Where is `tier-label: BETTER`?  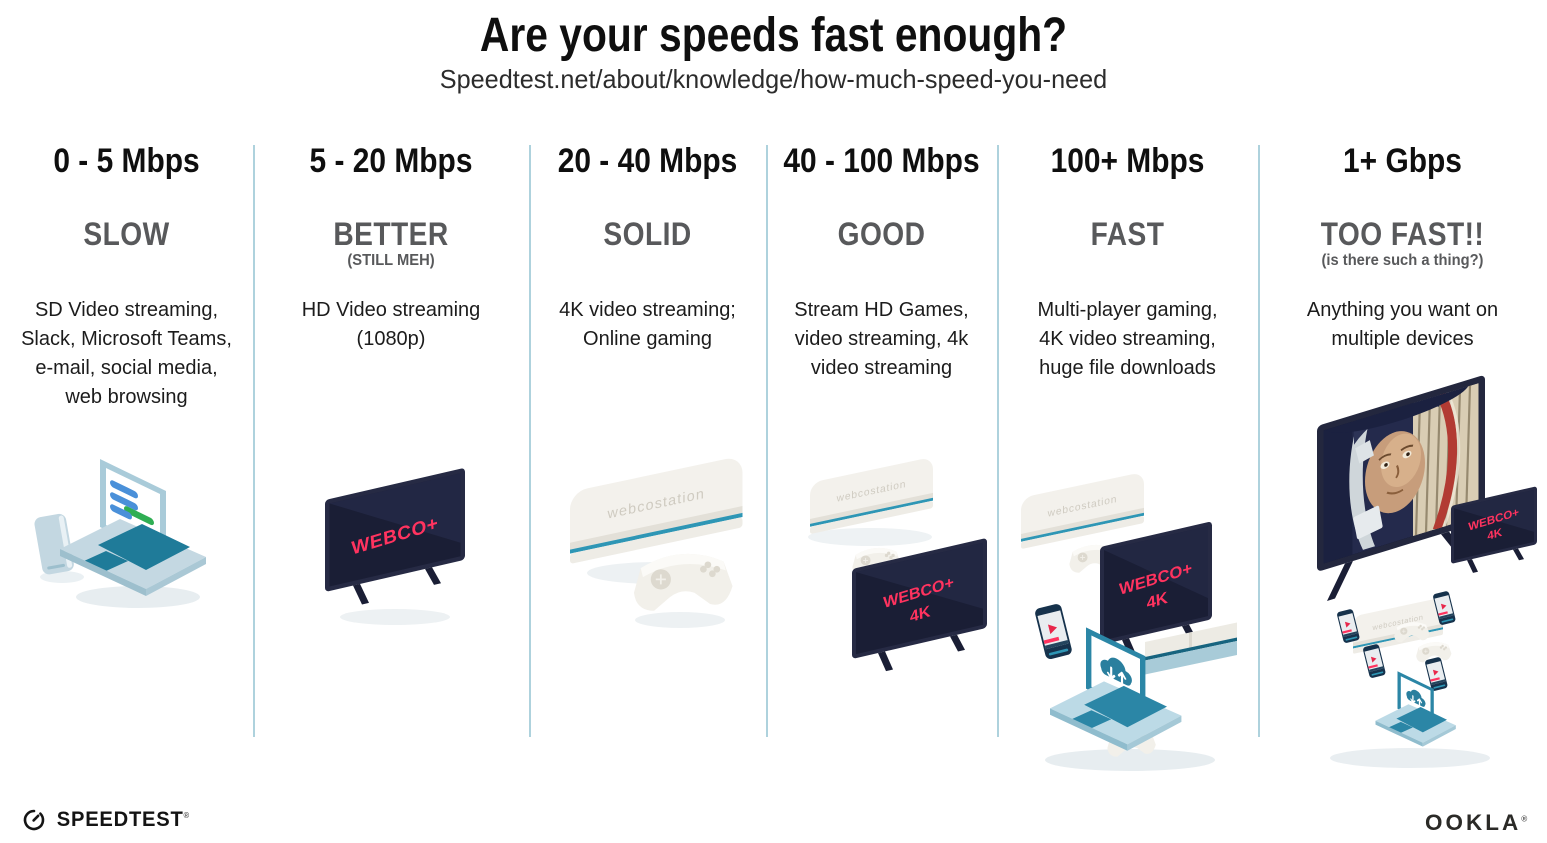
tier-label: BETTER is located at coordinates (391, 234).